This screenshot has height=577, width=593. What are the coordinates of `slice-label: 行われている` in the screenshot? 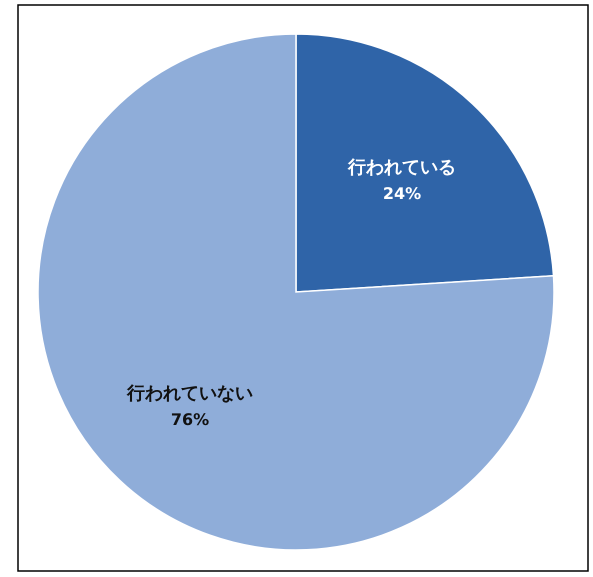 It's located at (401, 167).